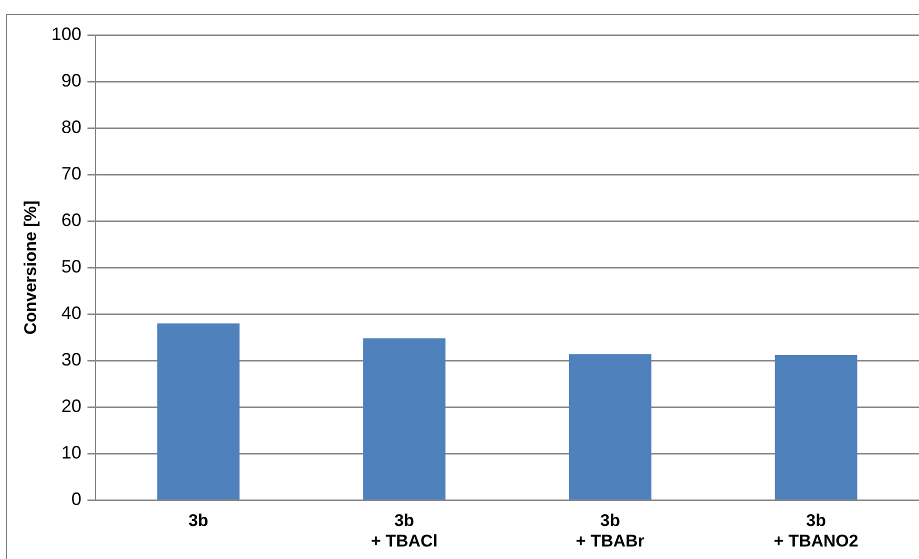  Describe the element at coordinates (71, 174) in the screenshot. I see `y-tick-label: 70` at that location.